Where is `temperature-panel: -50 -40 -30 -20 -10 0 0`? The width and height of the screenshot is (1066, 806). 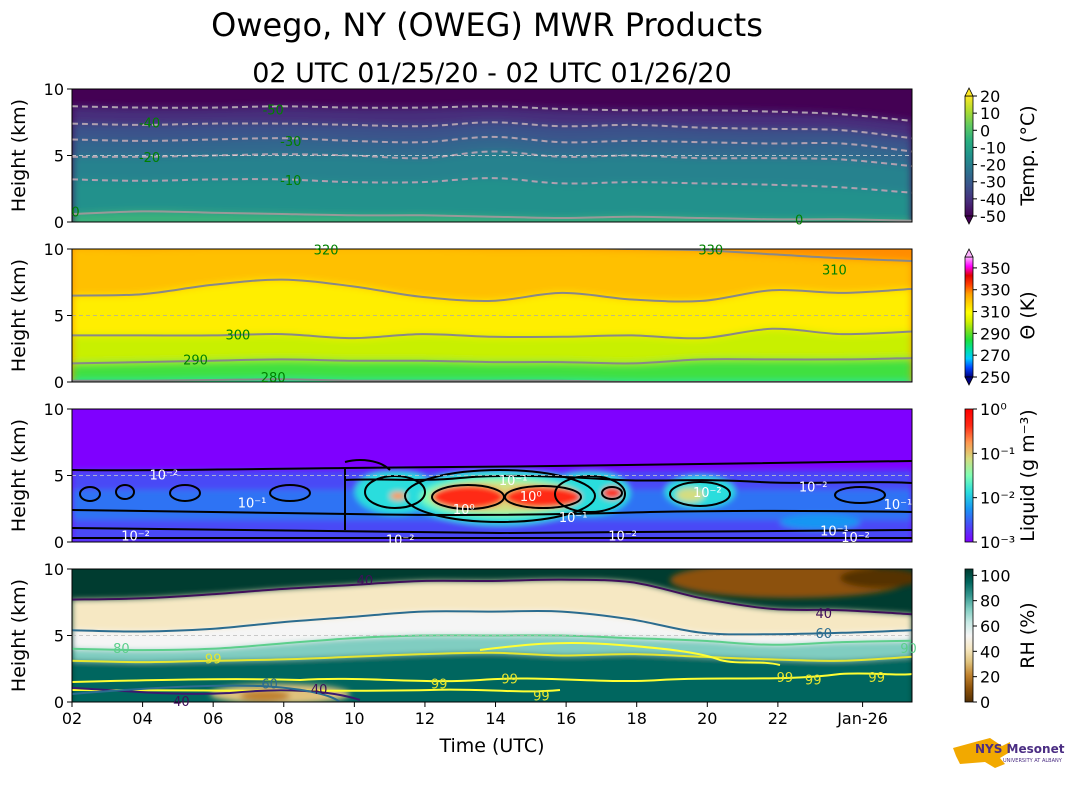
temperature-panel: -50 -40 -30 -20 -10 0 0 is located at coordinates (492, 158).